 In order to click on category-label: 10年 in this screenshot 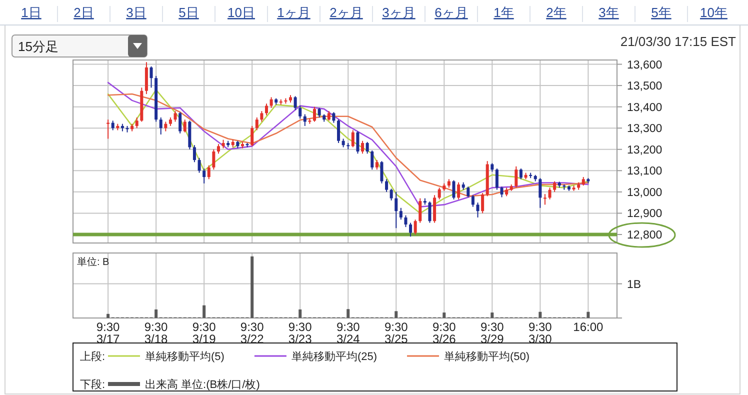, I will do `click(714, 12)`.